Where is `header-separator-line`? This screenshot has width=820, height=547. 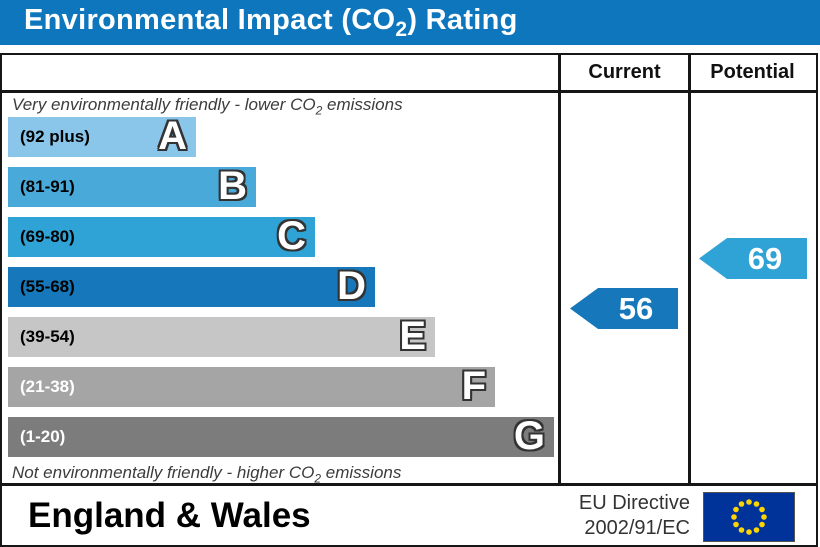 header-separator-line is located at coordinates (409, 91).